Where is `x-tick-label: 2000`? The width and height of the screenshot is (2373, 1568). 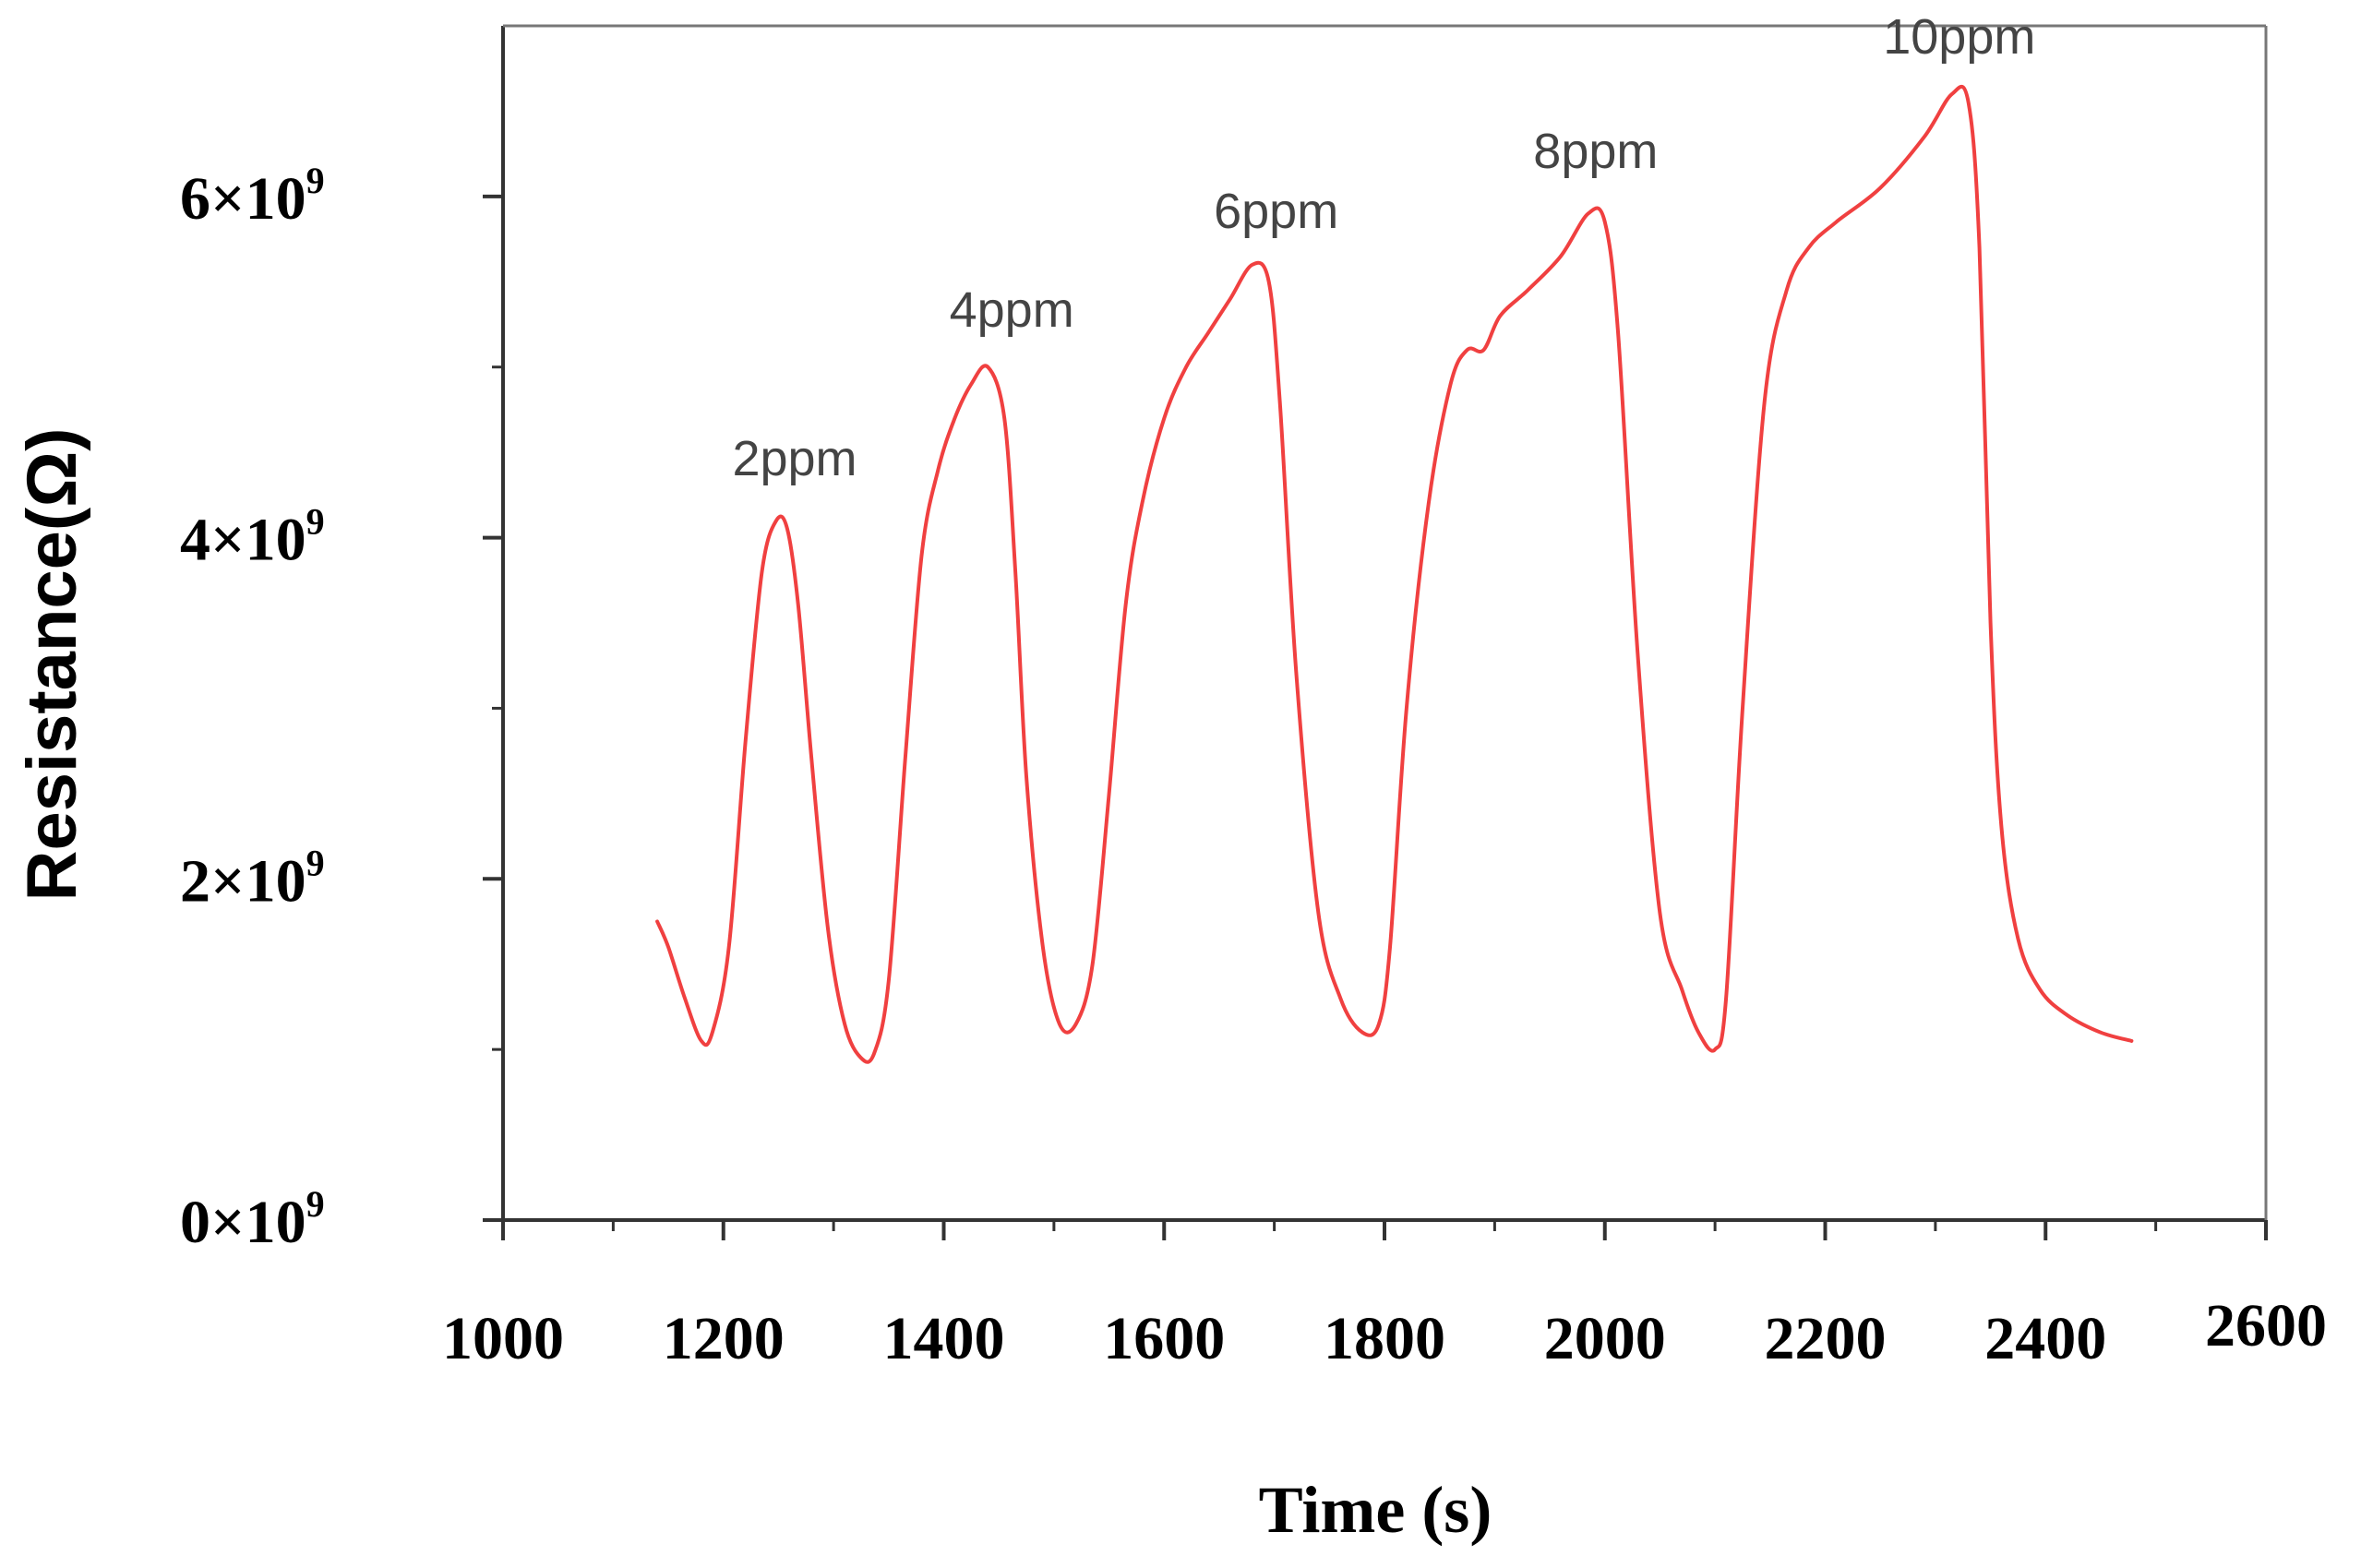 x-tick-label: 2000 is located at coordinates (1605, 1338).